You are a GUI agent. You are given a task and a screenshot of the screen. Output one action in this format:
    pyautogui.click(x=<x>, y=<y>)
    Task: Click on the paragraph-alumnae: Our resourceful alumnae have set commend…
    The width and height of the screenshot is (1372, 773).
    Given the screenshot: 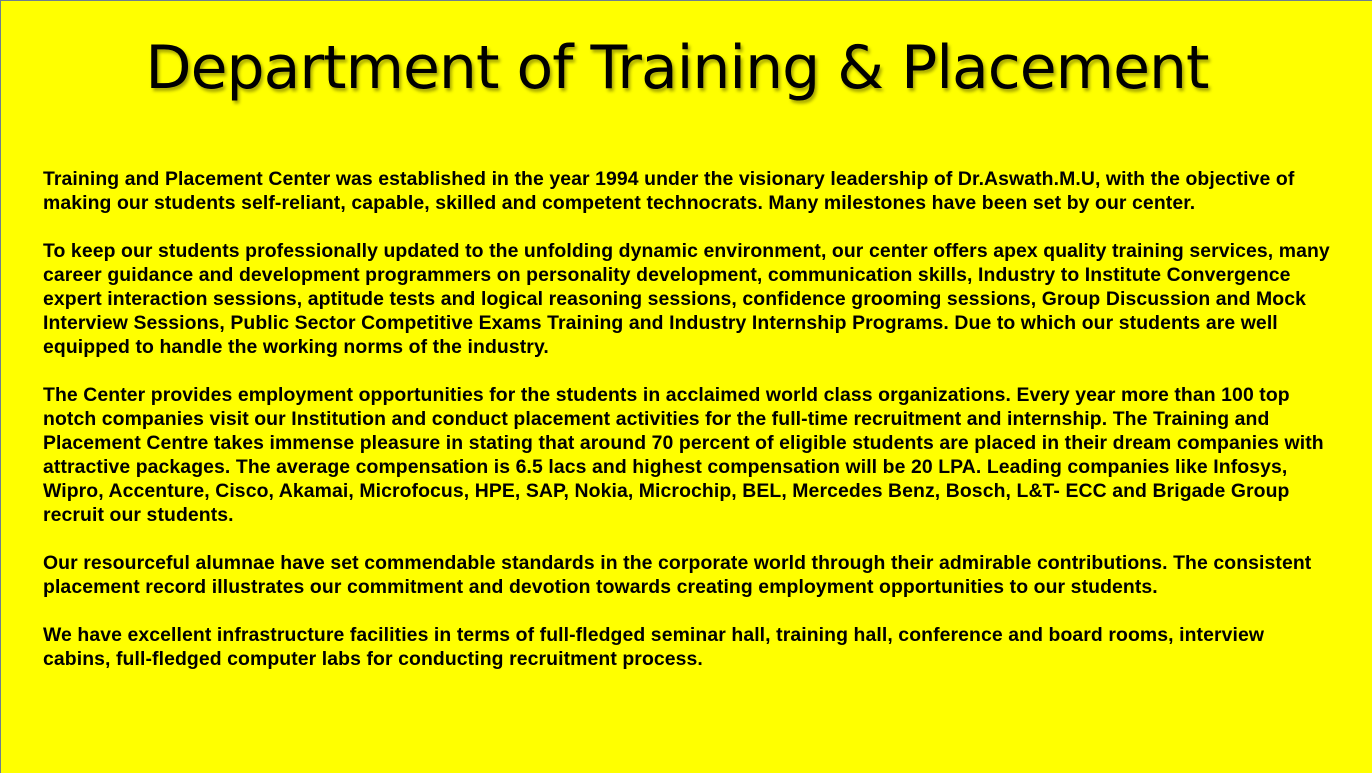 What is the action you would take?
    pyautogui.click(x=677, y=575)
    